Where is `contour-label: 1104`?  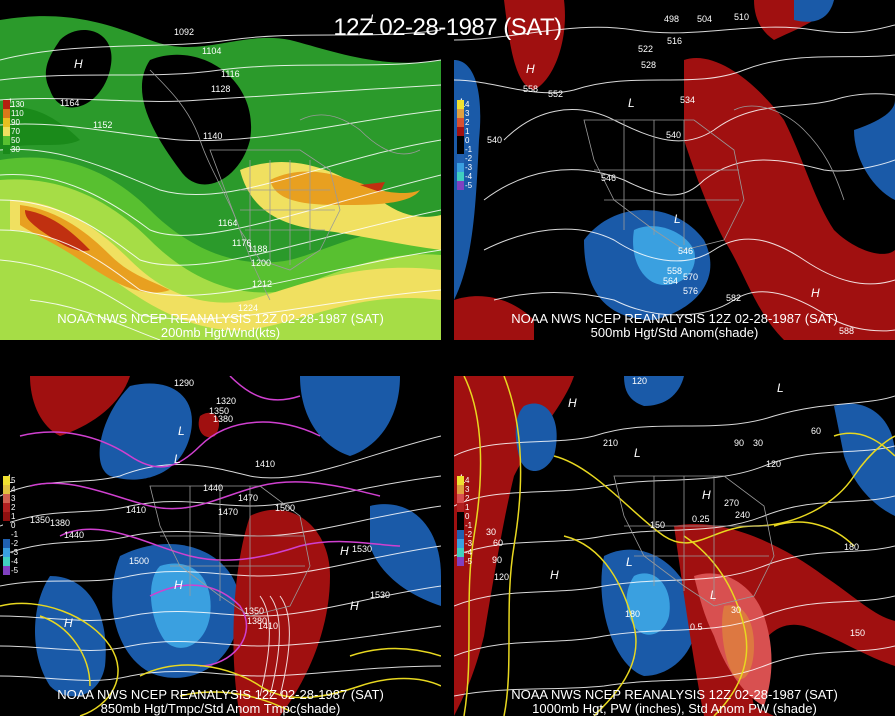
contour-label: 1104 is located at coordinates (212, 51).